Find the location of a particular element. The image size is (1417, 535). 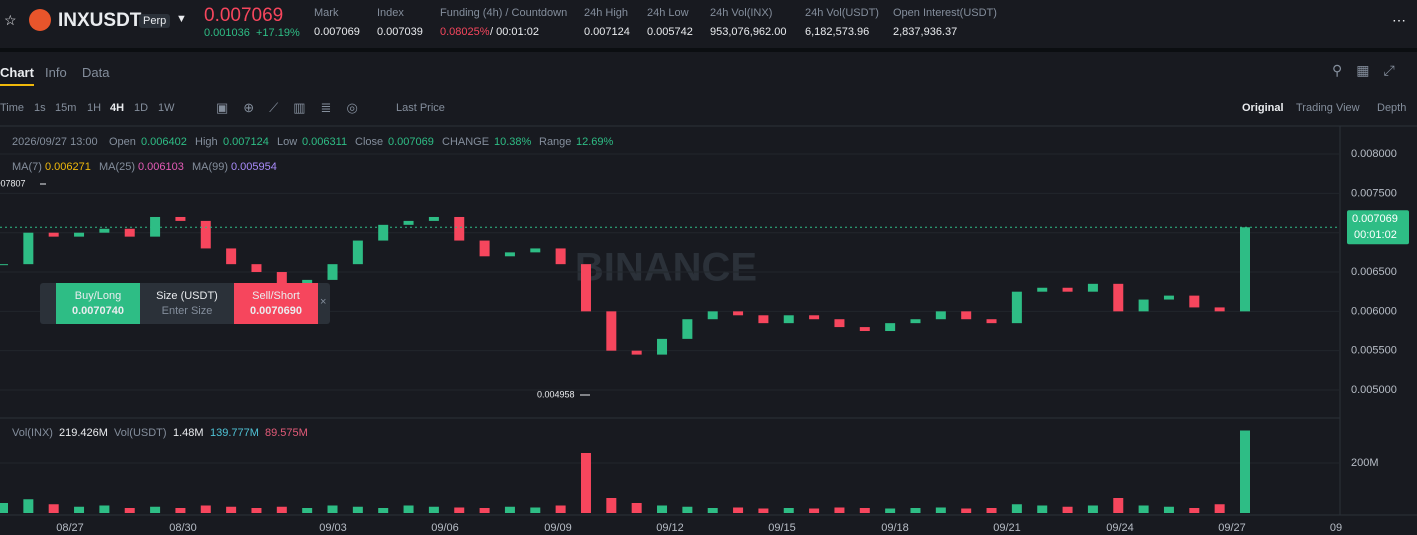

ohlc-label: High is located at coordinates (206, 142).